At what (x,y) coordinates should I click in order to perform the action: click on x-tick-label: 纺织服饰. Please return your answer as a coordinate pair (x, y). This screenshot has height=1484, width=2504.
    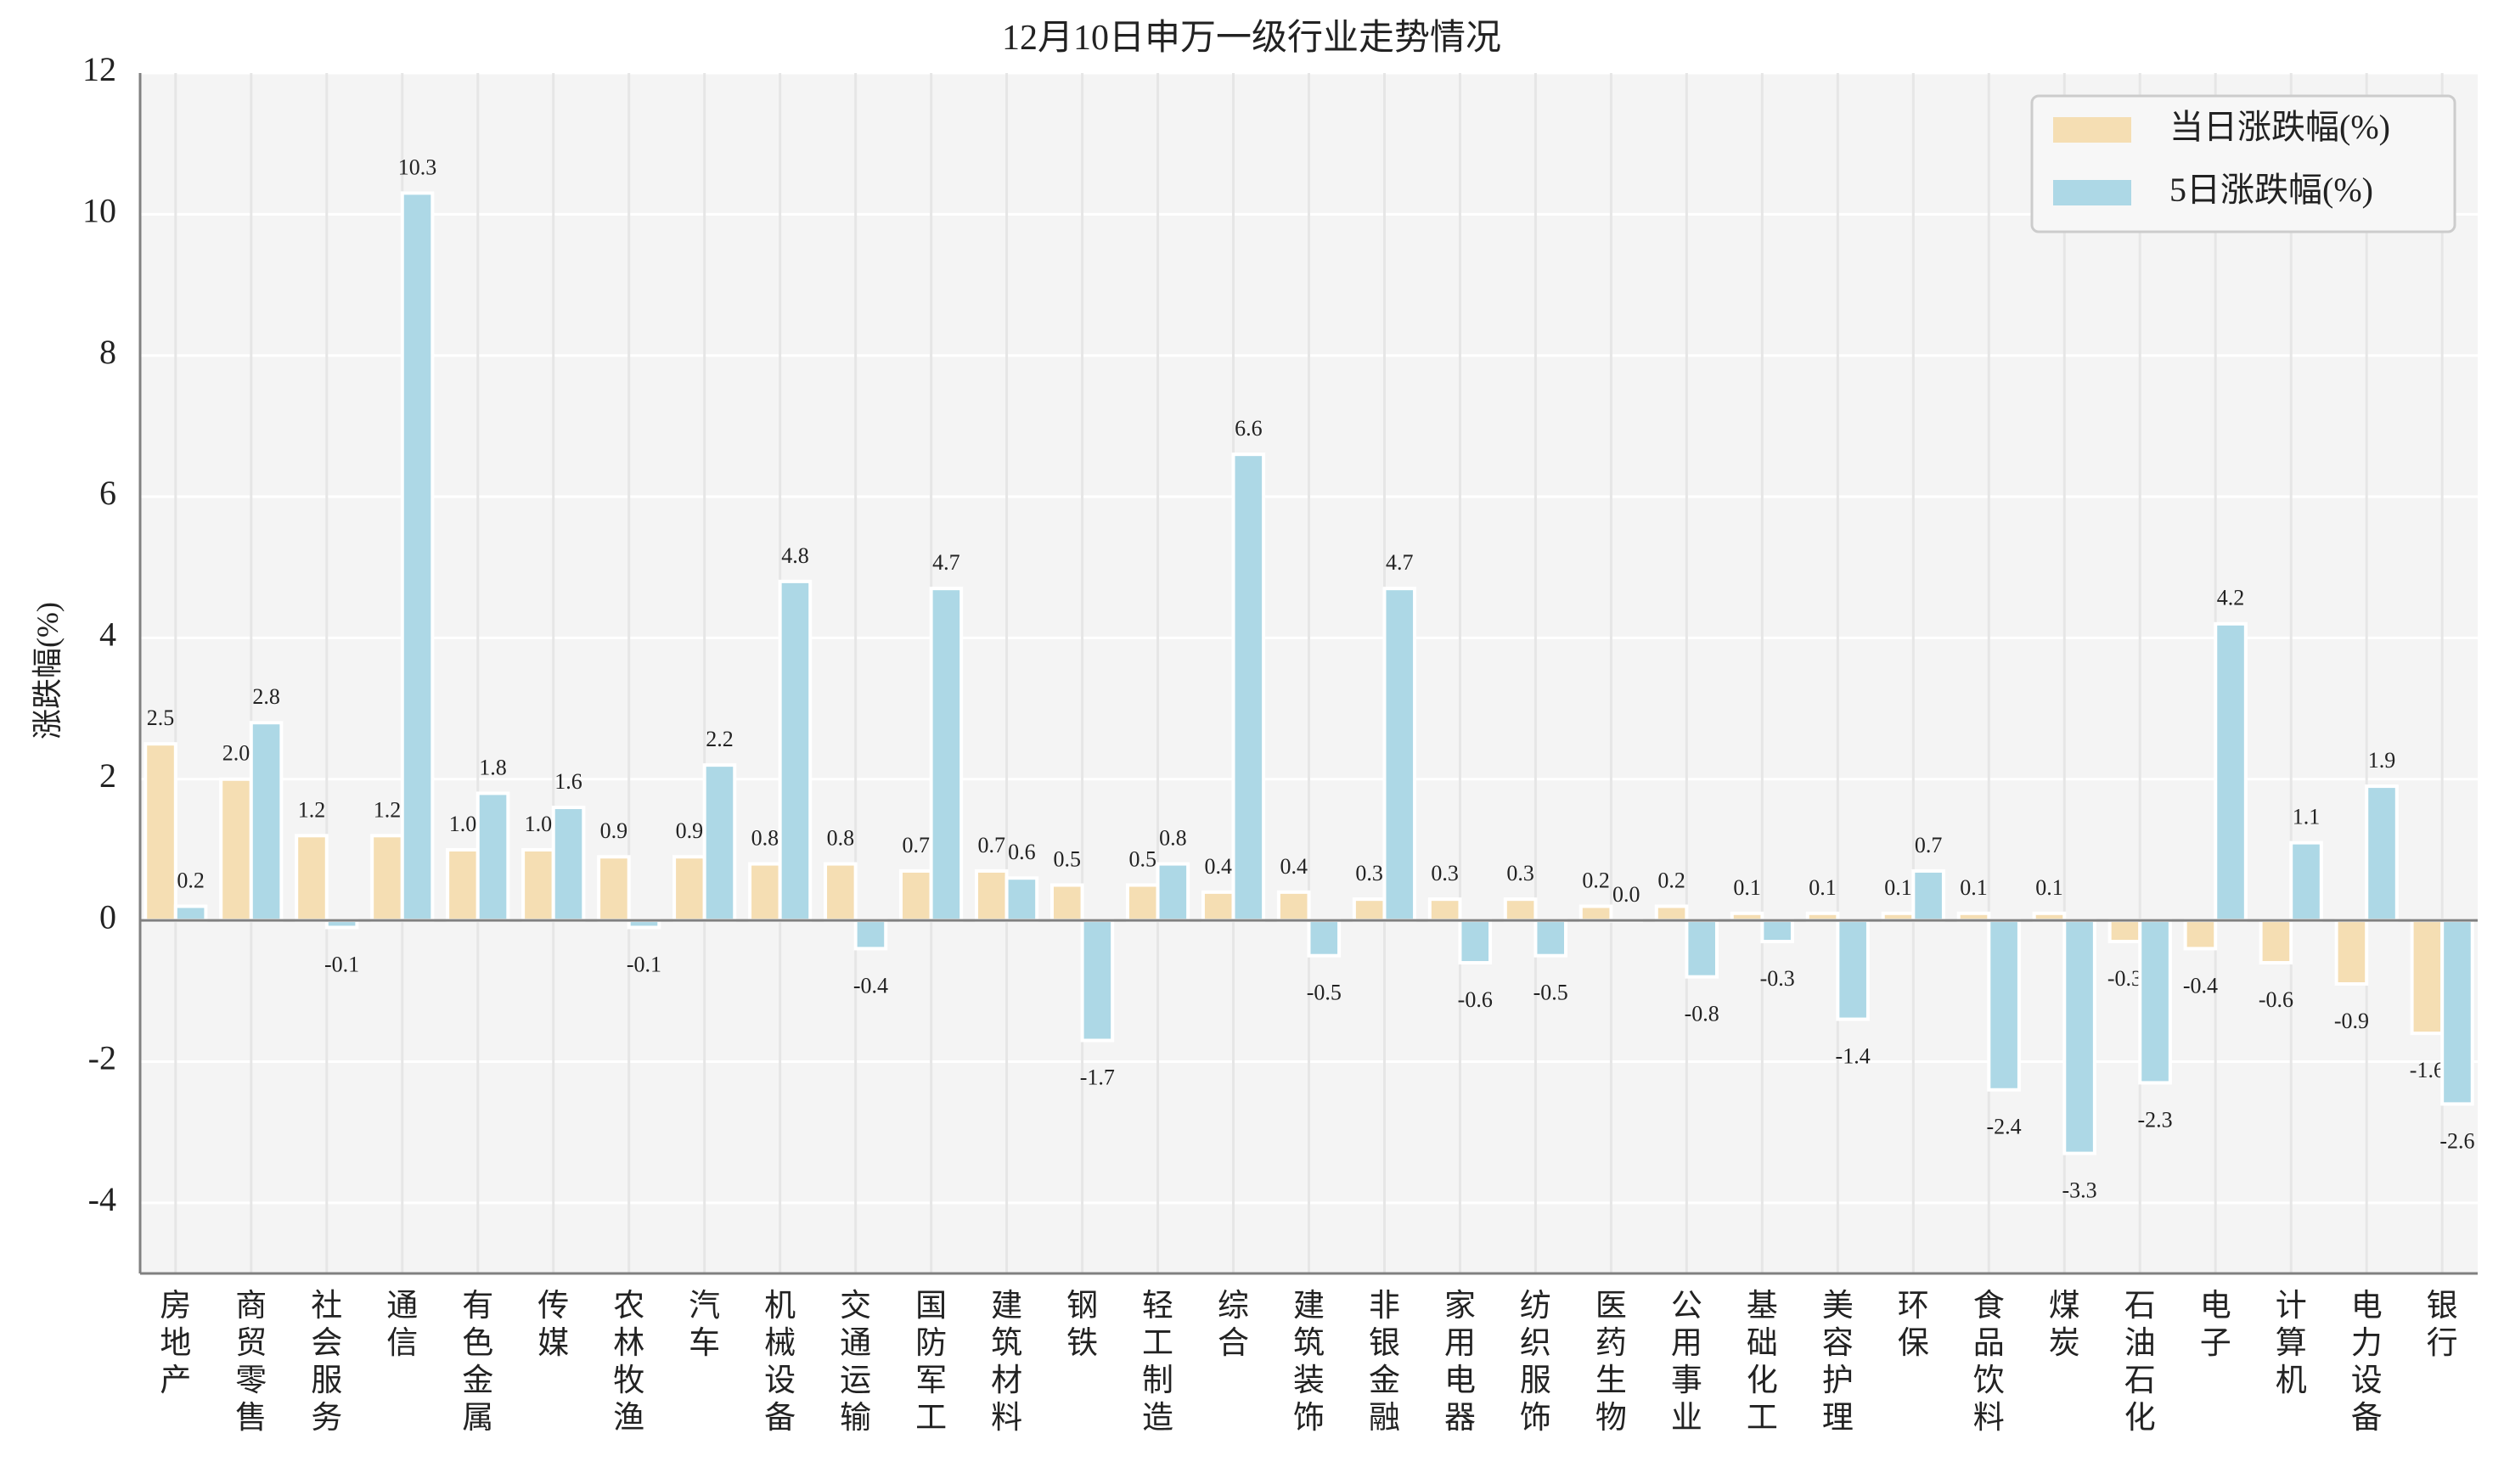
    Looking at the image, I should click on (1535, 1362).